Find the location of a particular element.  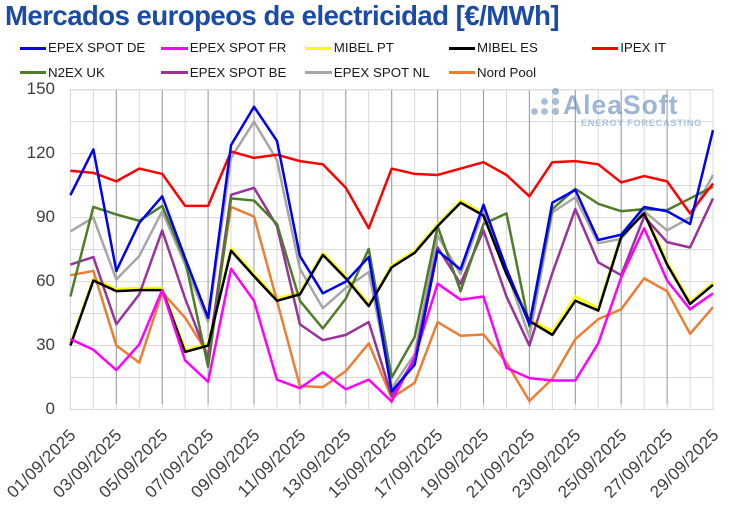

svg-text: AleaSoft is located at coordinates (621, 105).